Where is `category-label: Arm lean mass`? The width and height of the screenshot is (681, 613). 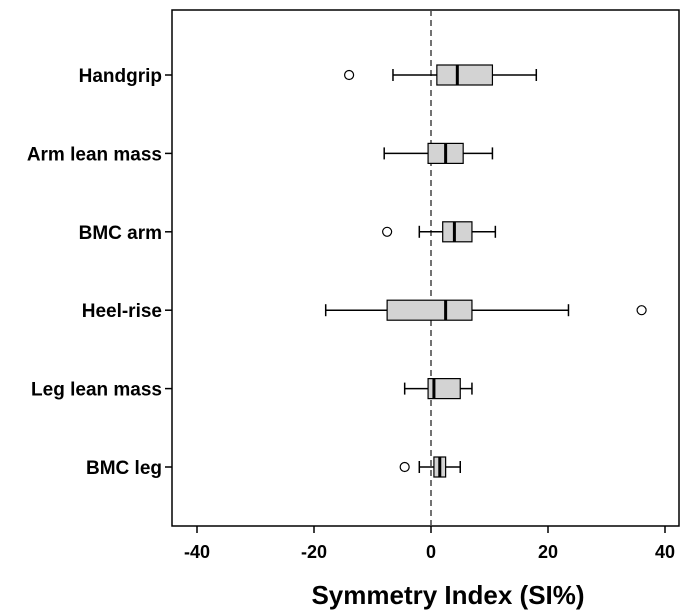 category-label: Arm lean mass is located at coordinates (94, 154).